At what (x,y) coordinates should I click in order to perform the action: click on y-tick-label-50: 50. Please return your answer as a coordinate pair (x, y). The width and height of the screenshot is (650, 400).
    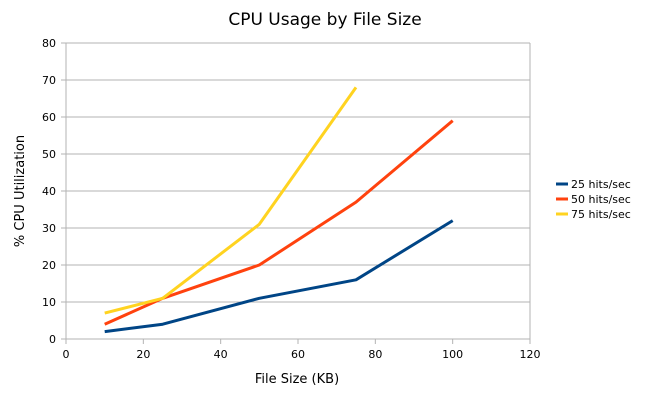
    Looking at the image, I should click on (49, 154).